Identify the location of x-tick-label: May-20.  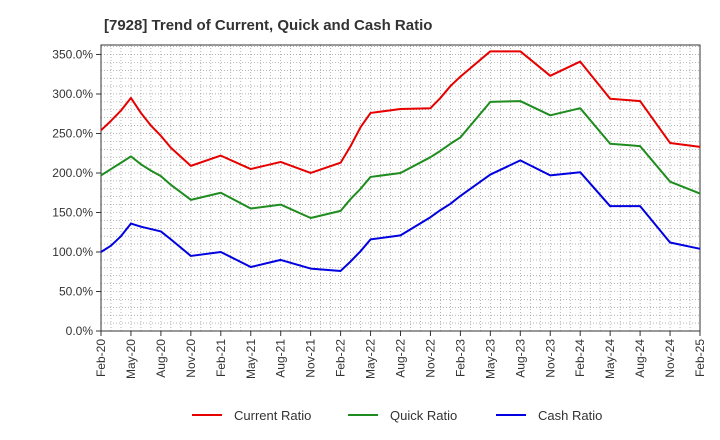
(131, 359).